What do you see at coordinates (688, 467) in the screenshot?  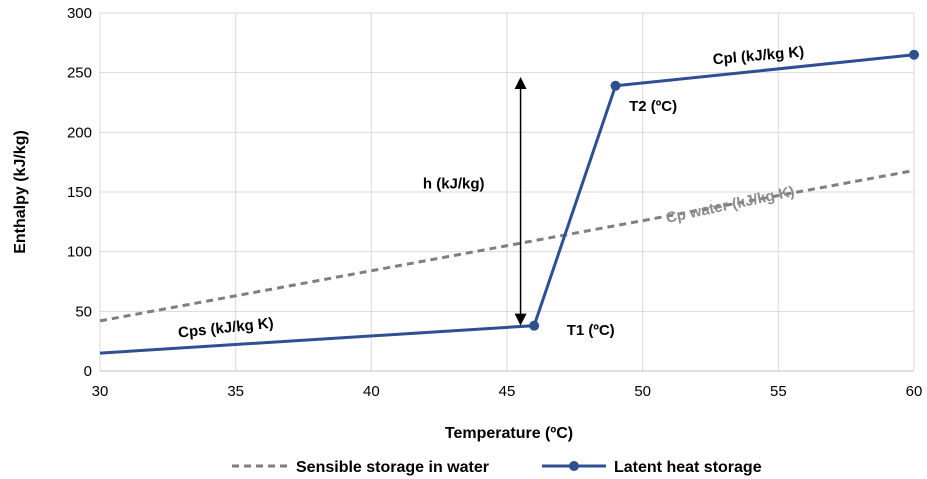 I see `legend-label-latent: Latent heat storage` at bounding box center [688, 467].